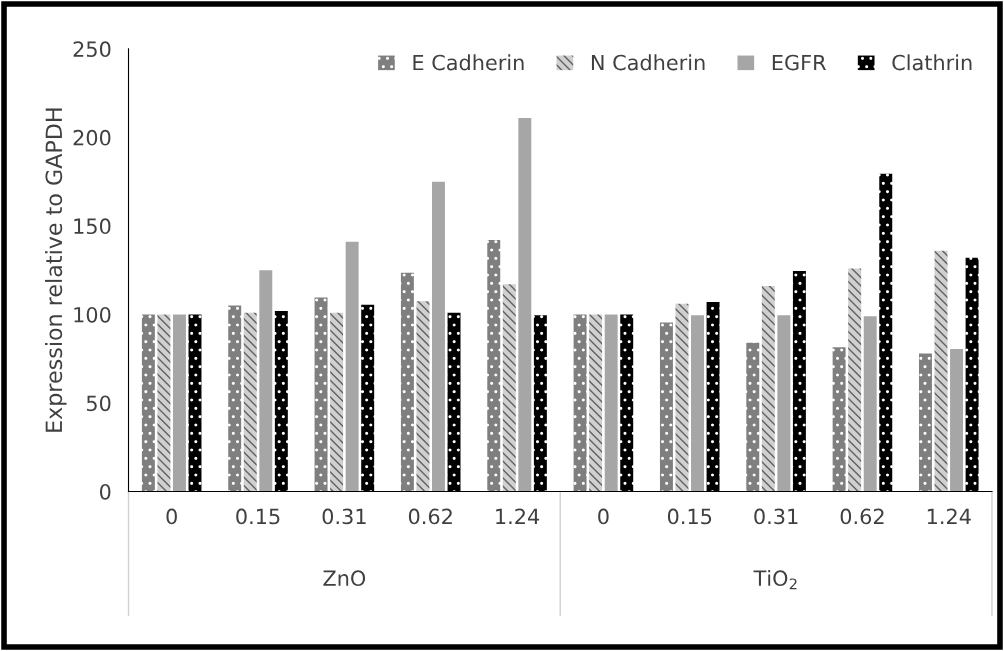 The width and height of the screenshot is (1004, 651). I want to click on legend-label: Clathrin, so click(932, 62).